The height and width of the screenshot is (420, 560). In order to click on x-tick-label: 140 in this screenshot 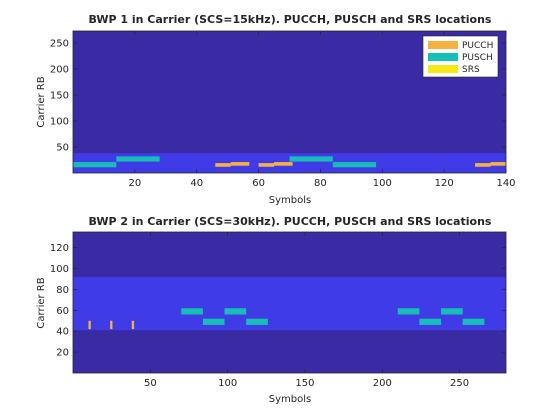, I will do `click(505, 183)`.